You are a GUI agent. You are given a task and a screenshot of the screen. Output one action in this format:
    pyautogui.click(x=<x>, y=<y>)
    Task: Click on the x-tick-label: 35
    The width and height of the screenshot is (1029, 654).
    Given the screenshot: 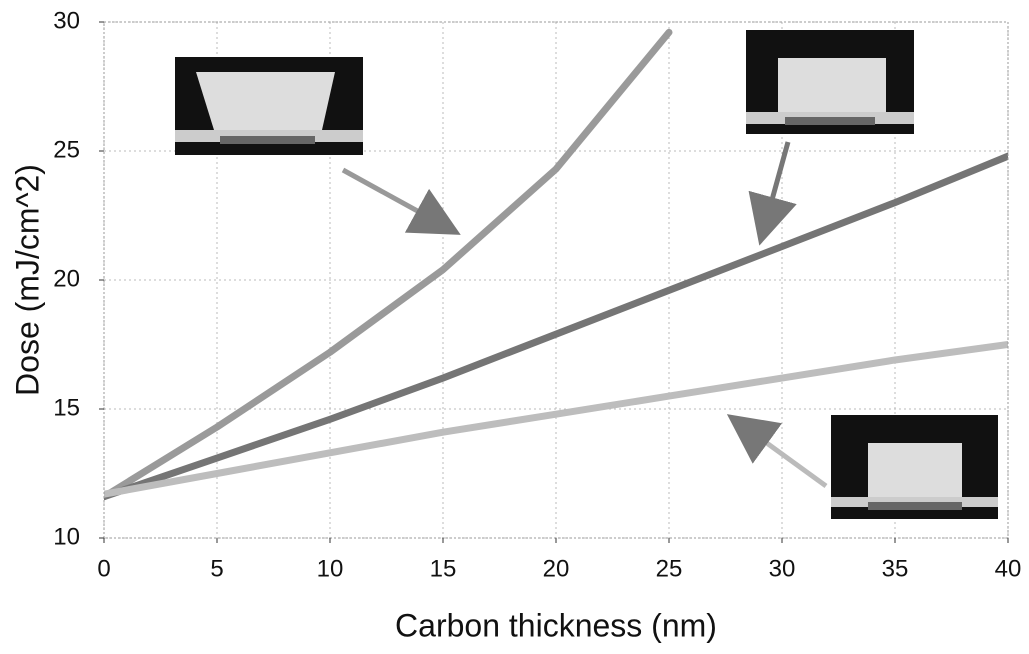 What is the action you would take?
    pyautogui.click(x=895, y=568)
    